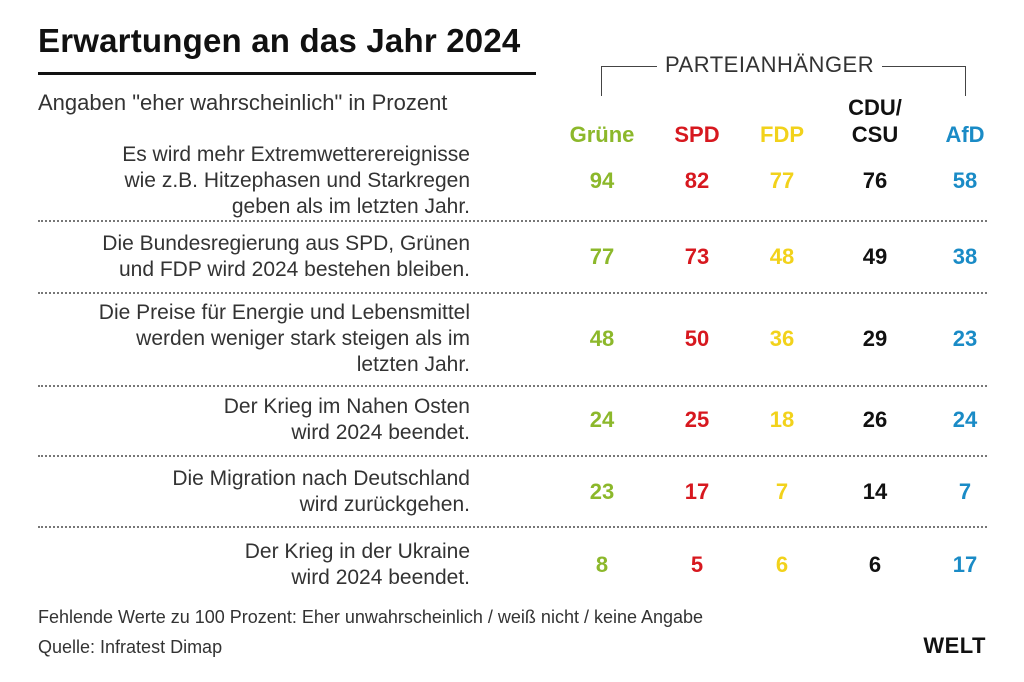  I want to click on source-note: Quelle: Infratest Dimap, so click(130, 647).